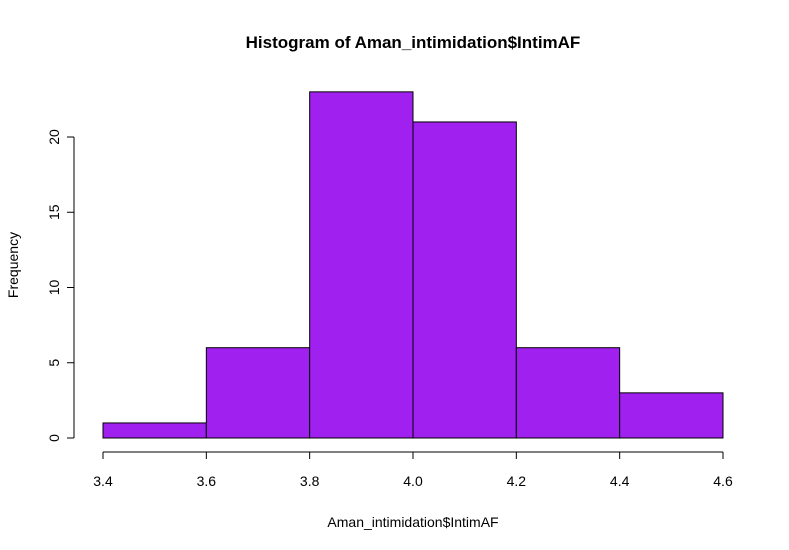  I want to click on x-tick-label-0: 3.4, so click(103, 481).